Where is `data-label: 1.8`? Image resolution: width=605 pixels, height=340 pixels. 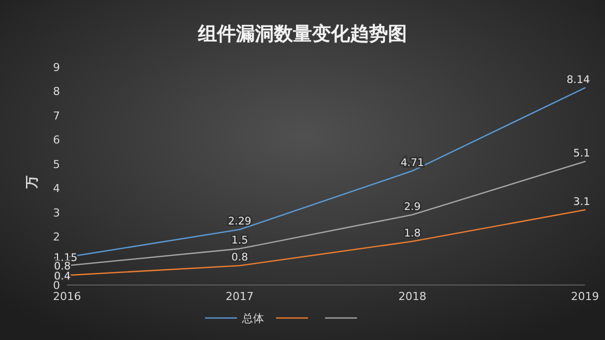
data-label: 1.8 is located at coordinates (412, 233).